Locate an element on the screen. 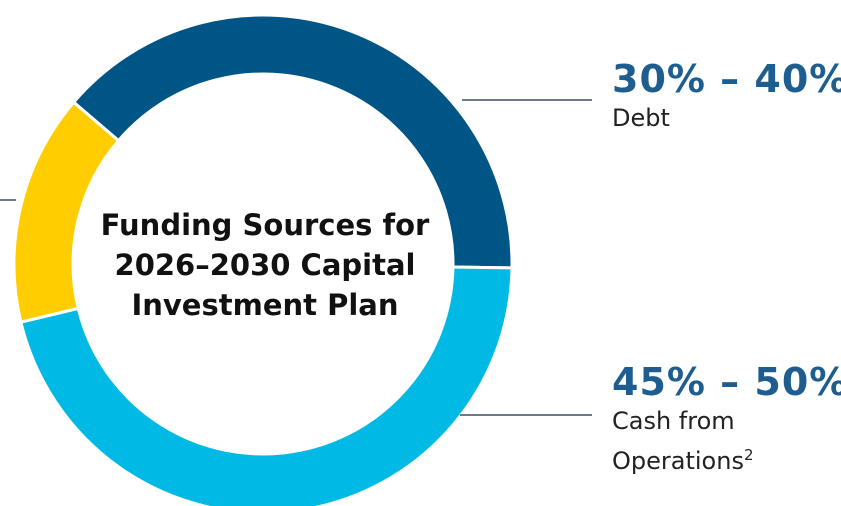  category-text: Cash from Operations is located at coordinates (678, 441).